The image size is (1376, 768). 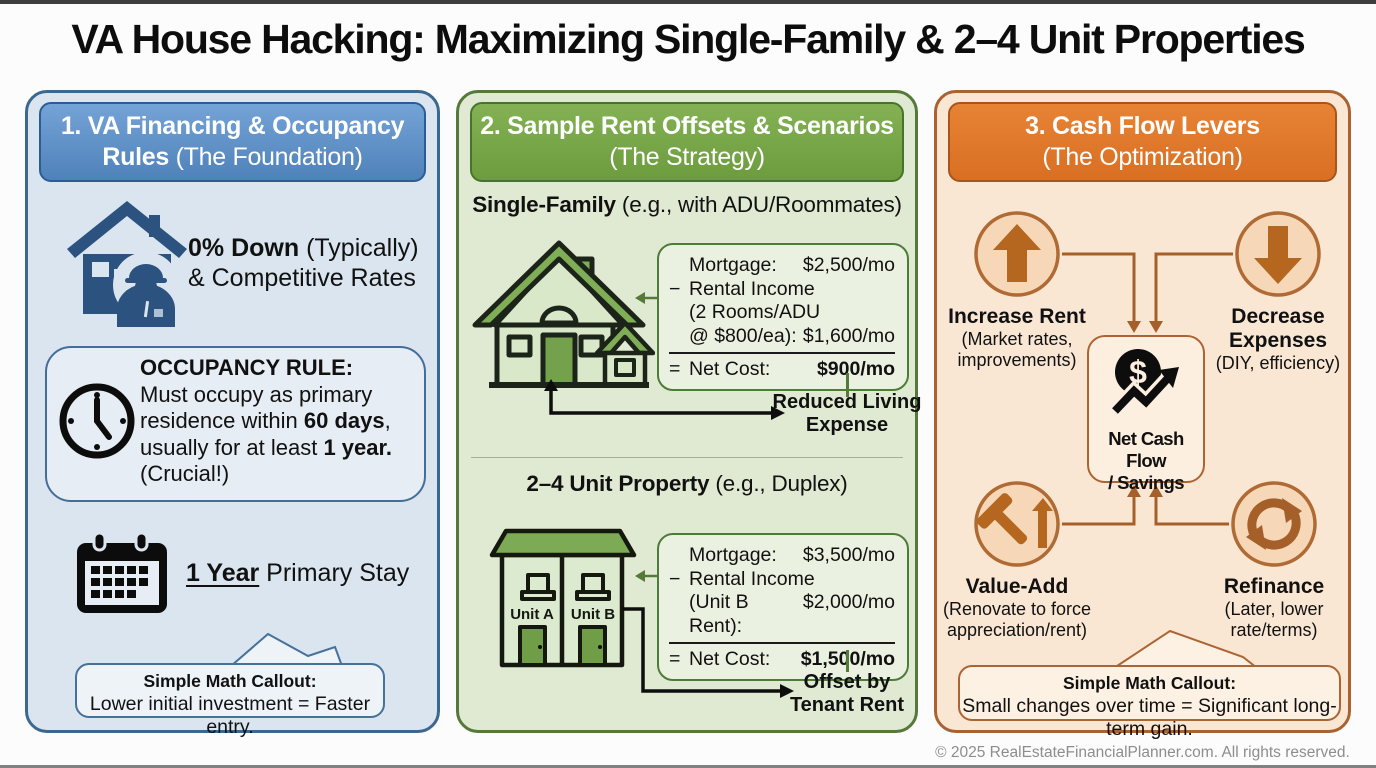 I want to click on panel1-header-line1: 1. VA Financing & Occupancy, so click(x=232, y=125).